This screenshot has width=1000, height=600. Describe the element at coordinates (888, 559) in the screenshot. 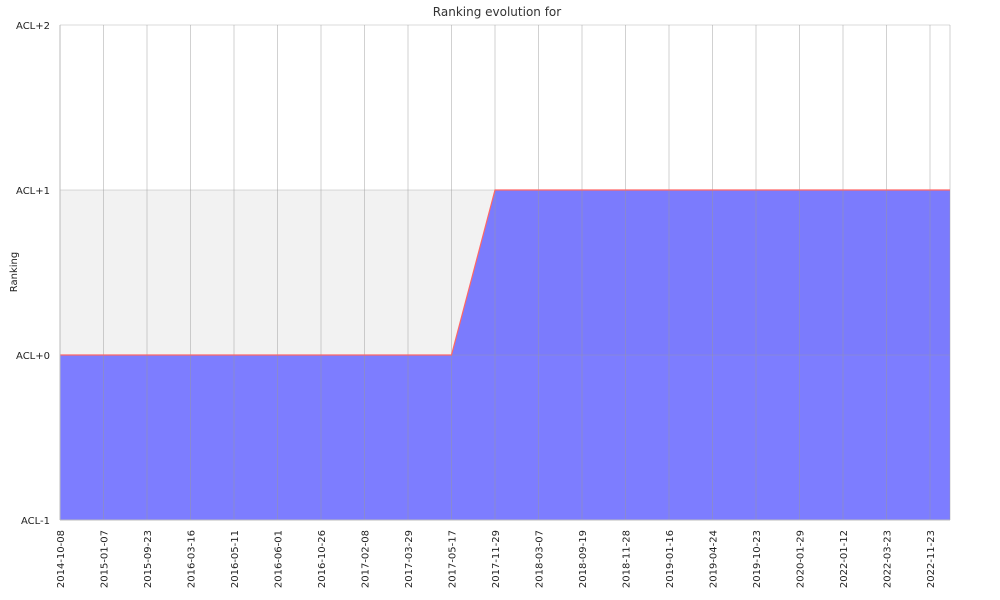

I see `x-tick-label: 2022-03-23` at that location.